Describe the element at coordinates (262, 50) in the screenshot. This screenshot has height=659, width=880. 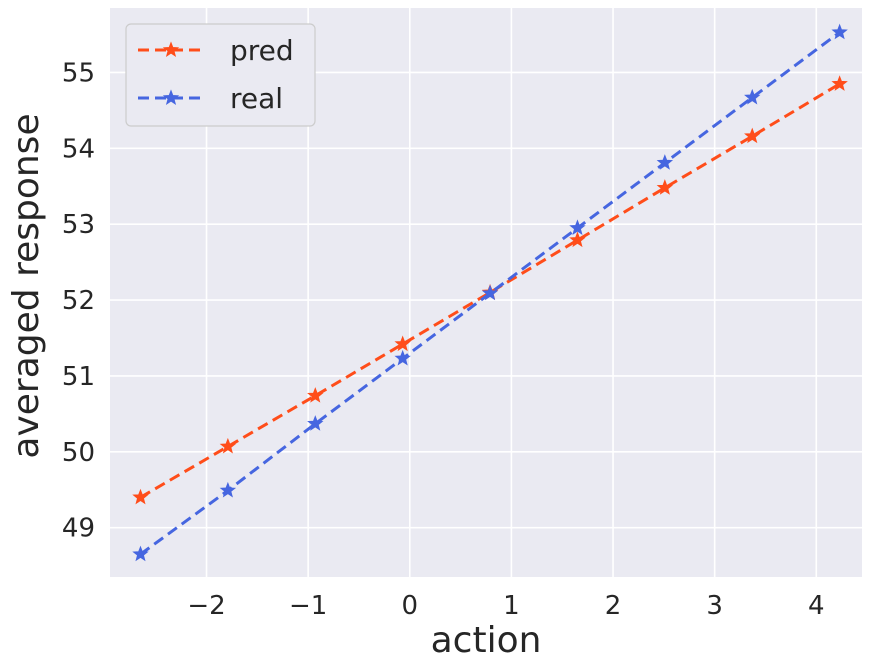
I see `legend-label: pred` at that location.